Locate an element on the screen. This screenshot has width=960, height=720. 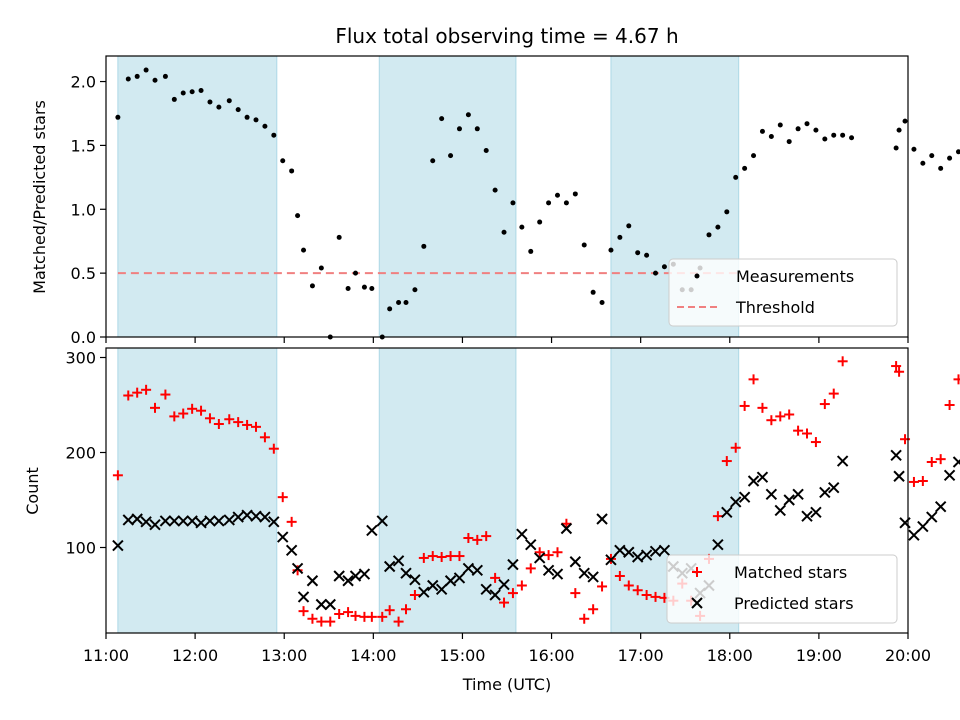
legend-matched-marker is located at coordinates (697, 572).